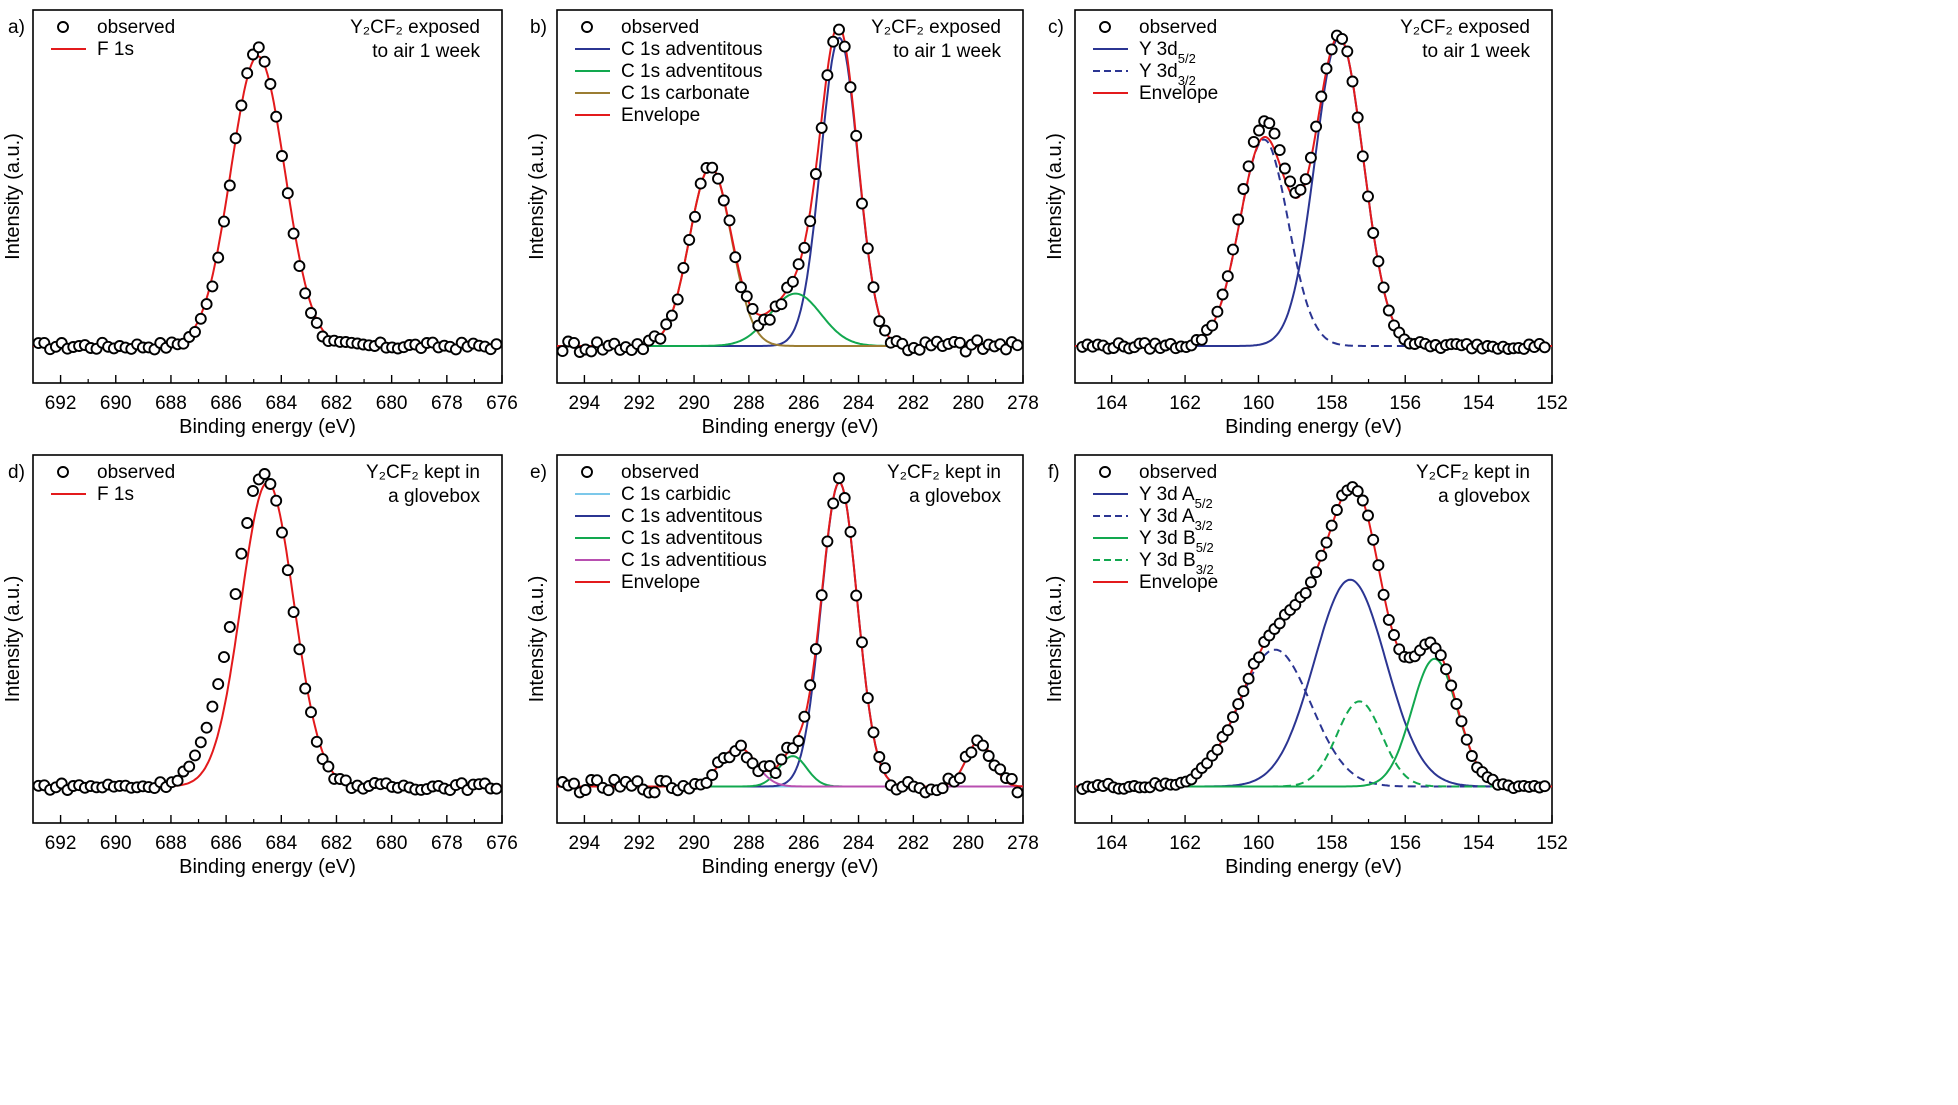 The image size is (1958, 1105). I want to click on x-tick-label: 684, so click(281, 843).